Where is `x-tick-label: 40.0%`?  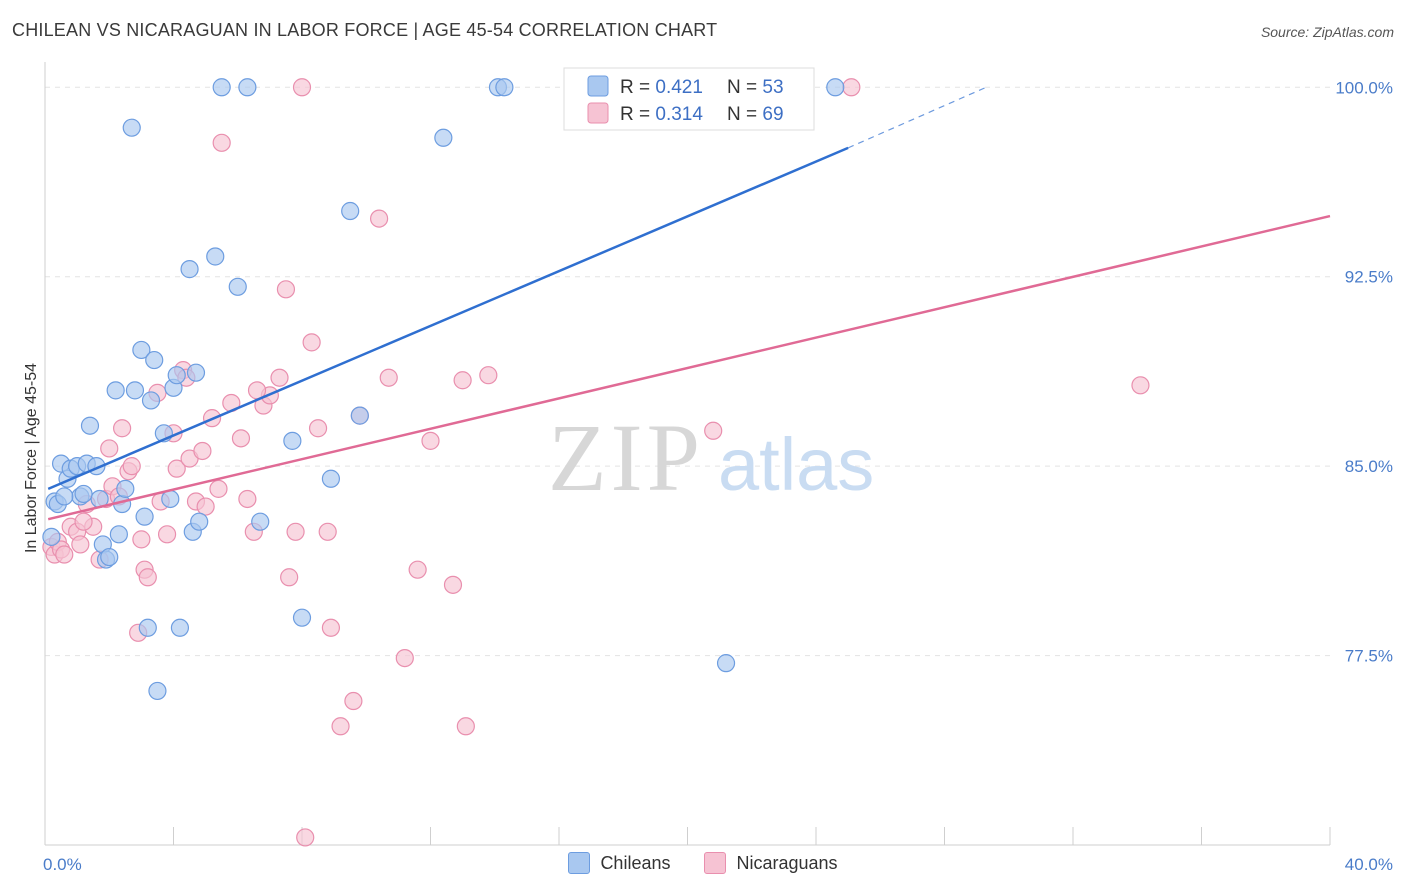 x-tick-label: 40.0% is located at coordinates (1369, 864).